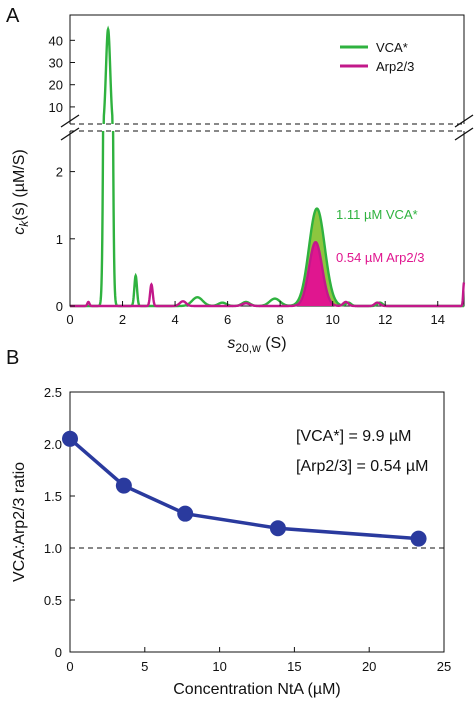  I want to click on y-tick-label: 2.0, so click(53, 444).